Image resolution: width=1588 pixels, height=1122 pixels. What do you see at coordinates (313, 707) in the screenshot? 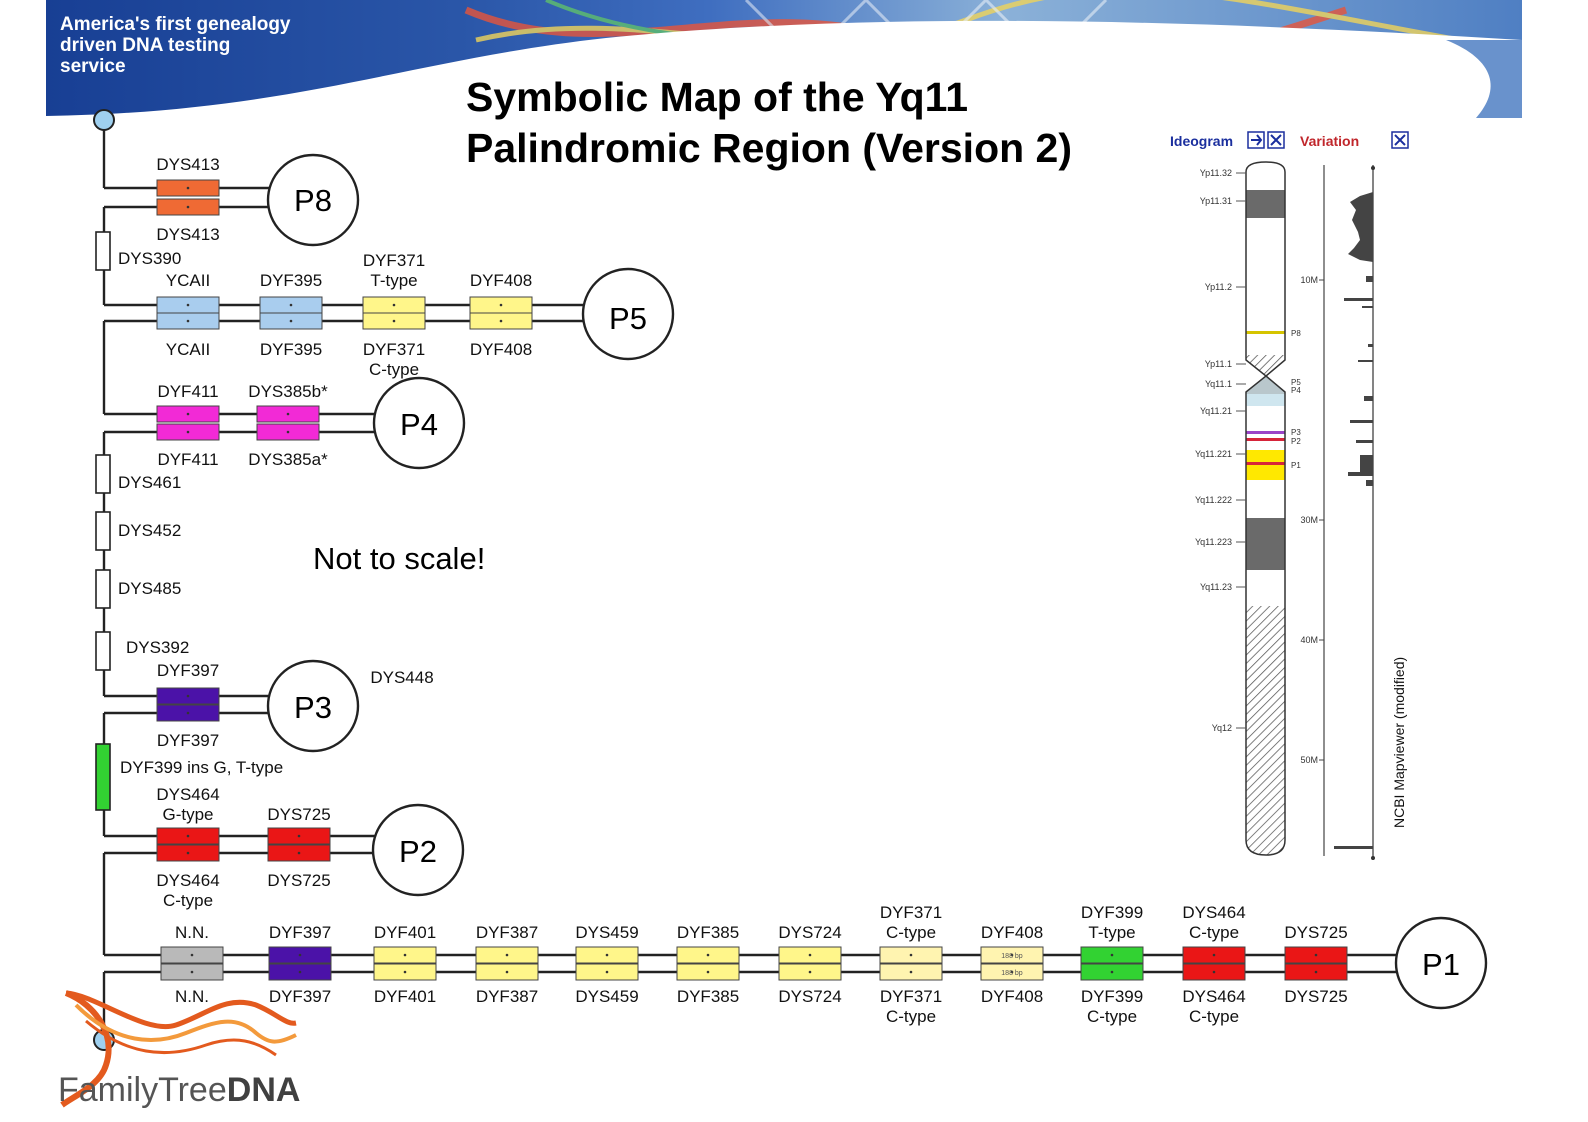
I see `palindrome-label-p3: P3` at bounding box center [313, 707].